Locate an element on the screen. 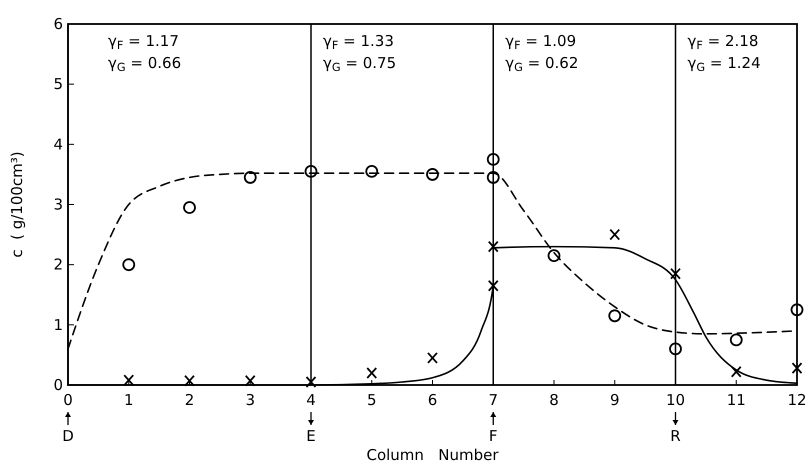 Image resolution: width=806 pixels, height=466 pixels. y-tick-label: 3 is located at coordinates (58, 205).